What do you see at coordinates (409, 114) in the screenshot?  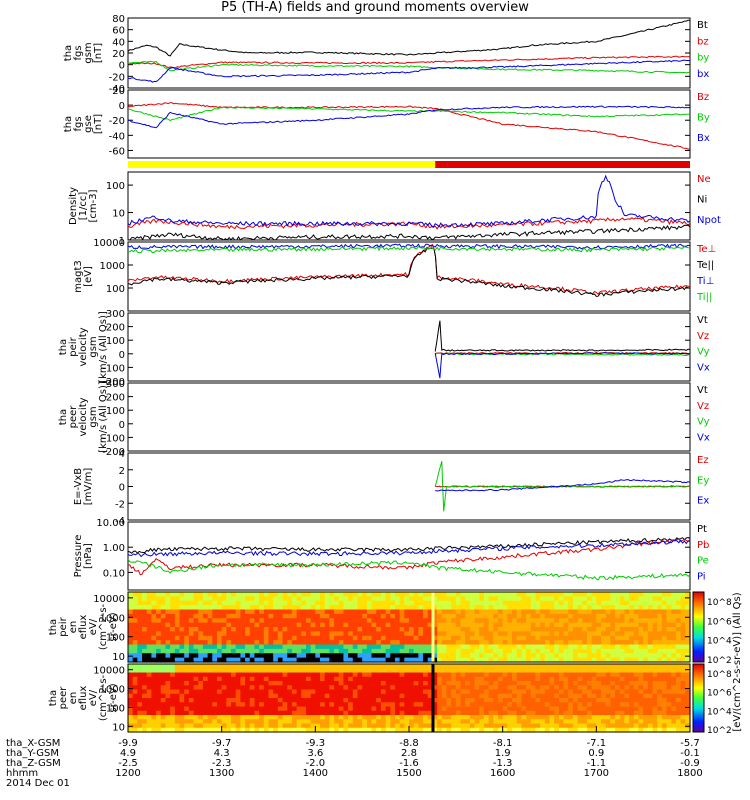 I see `series-line-by` at bounding box center [409, 114].